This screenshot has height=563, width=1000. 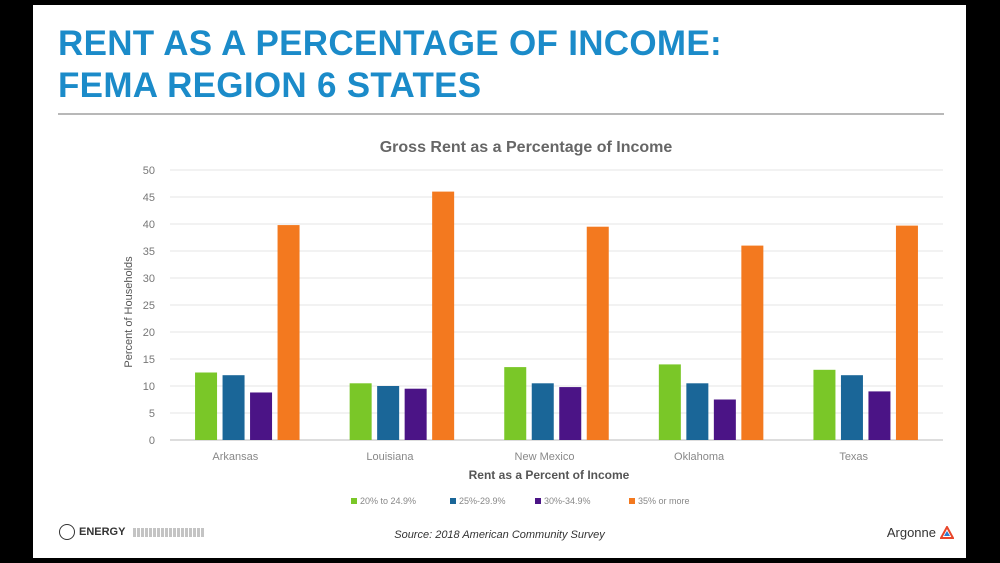 I want to click on doe-logo-text: ENERGY, so click(x=102, y=532).